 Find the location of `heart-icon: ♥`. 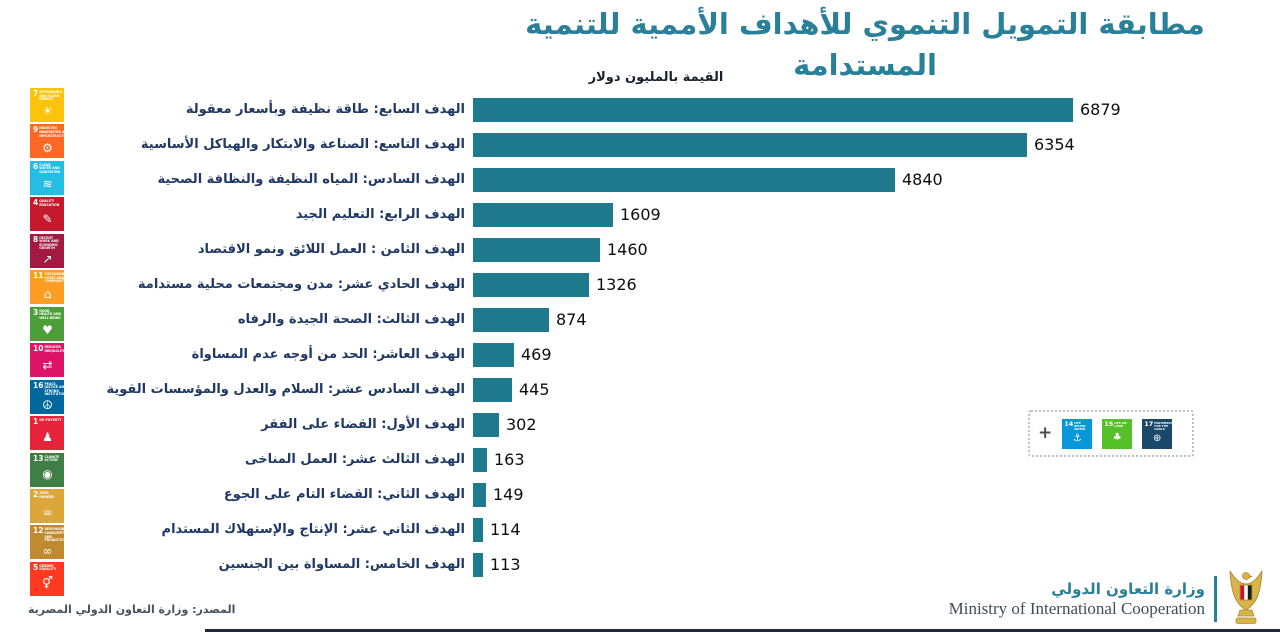

heart-icon: ♥ is located at coordinates (47, 330).